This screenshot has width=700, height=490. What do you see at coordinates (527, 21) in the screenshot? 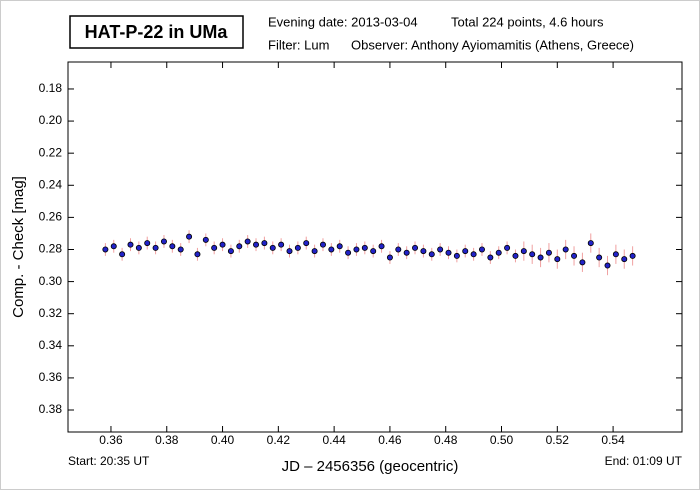
I see `info-text: Total 224 points, 4.6 hours` at bounding box center [527, 21].